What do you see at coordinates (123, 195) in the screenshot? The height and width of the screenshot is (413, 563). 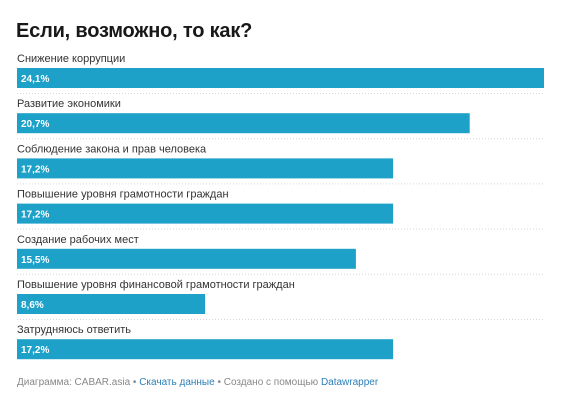 I see `category-label: Повышение уровня грамотности граждан` at bounding box center [123, 195].